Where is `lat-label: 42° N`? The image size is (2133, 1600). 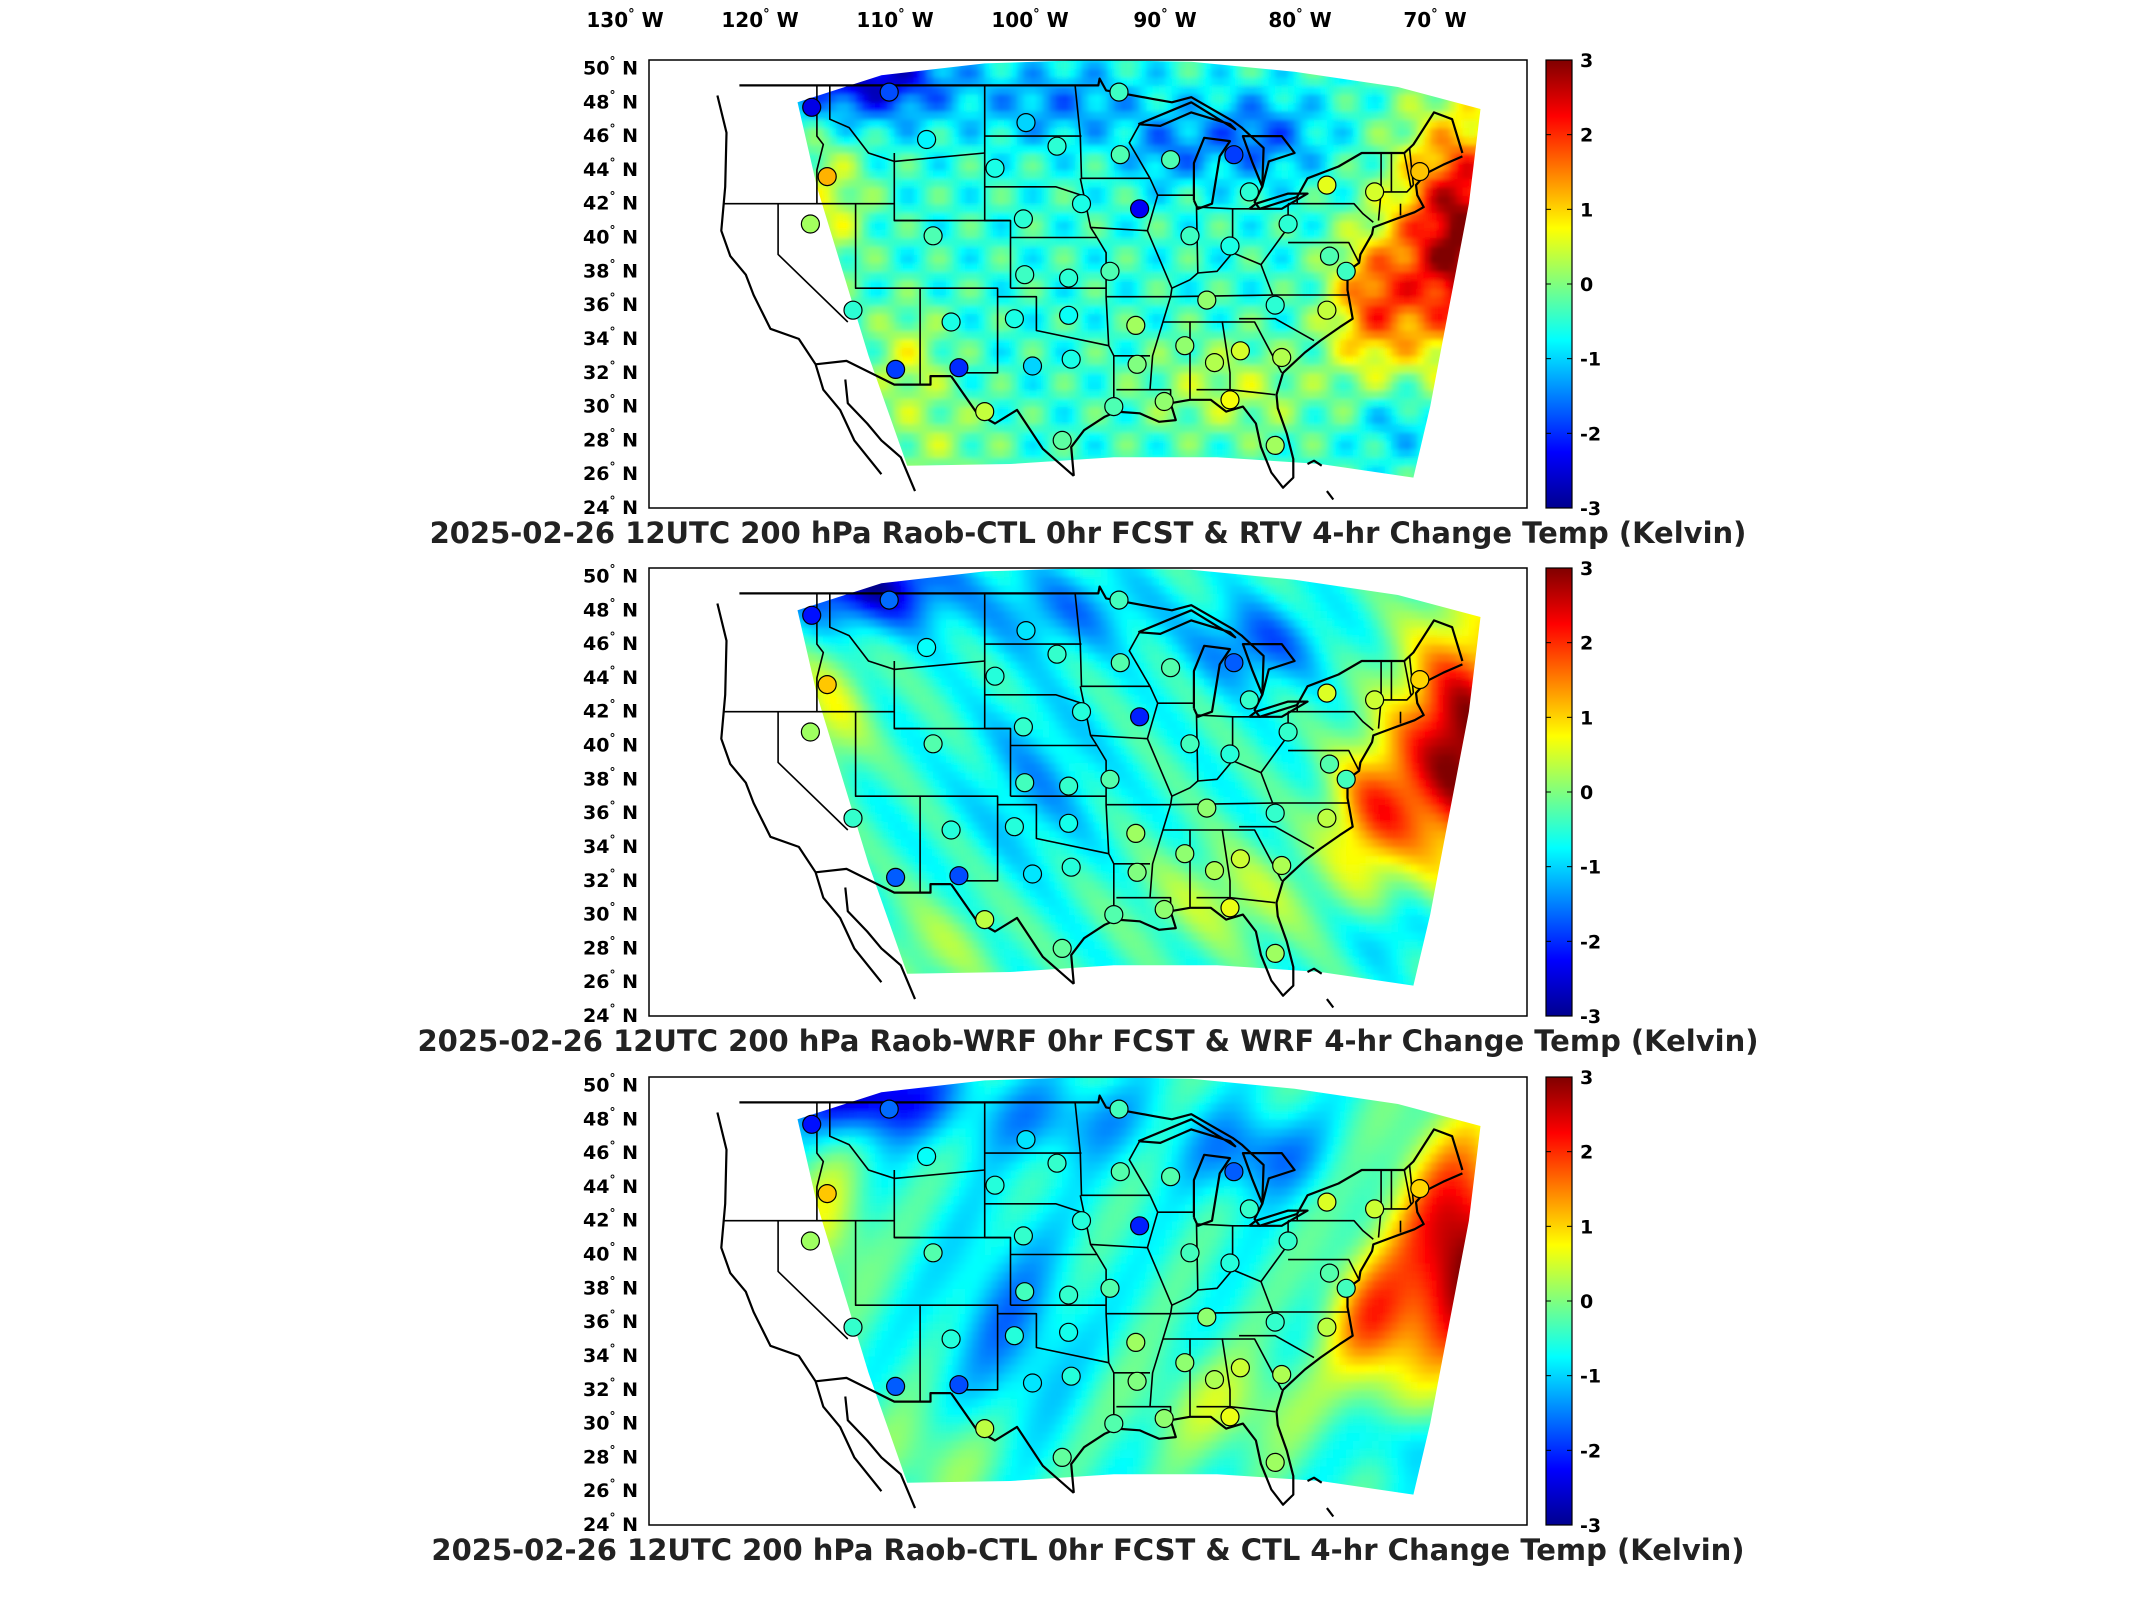
lat-label: 42° N is located at coordinates (610, 1219).